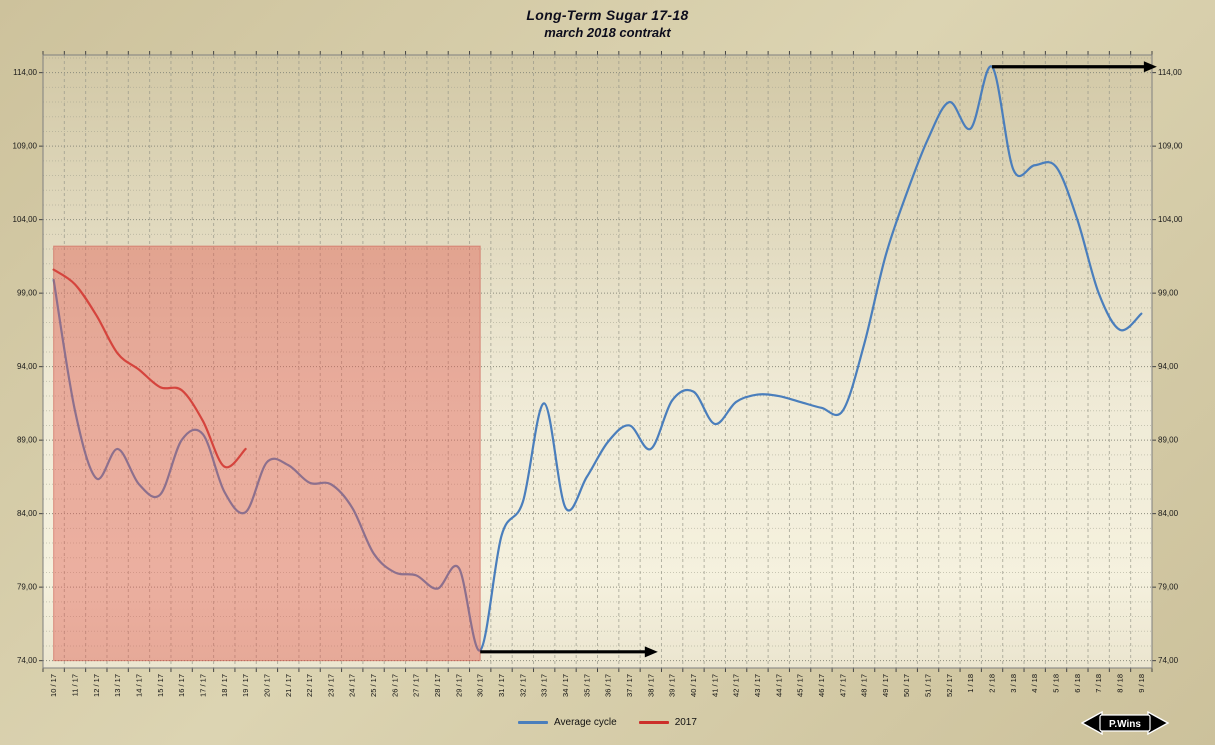 The width and height of the screenshot is (1215, 745). I want to click on legend-item-2017: 2017, so click(667, 722).